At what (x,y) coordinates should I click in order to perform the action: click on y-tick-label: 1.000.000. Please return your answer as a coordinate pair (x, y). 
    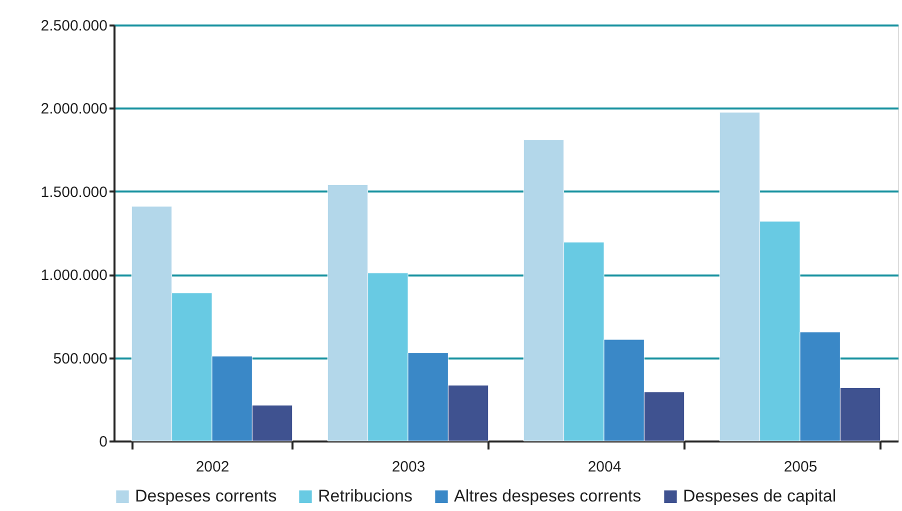
    Looking at the image, I should click on (74, 275).